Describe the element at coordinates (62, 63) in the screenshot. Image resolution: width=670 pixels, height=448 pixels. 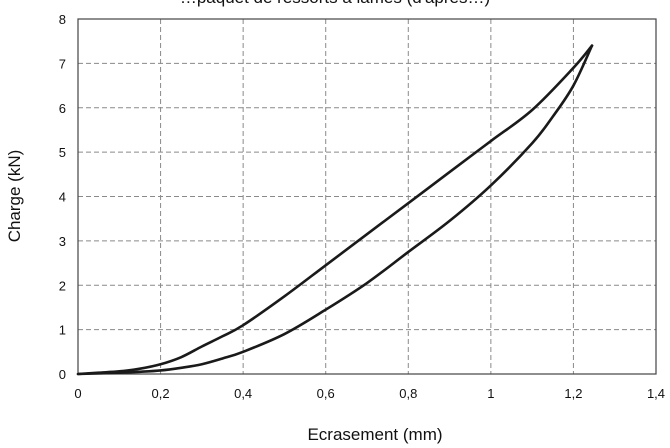
I see `y-tick-label: 7` at that location.